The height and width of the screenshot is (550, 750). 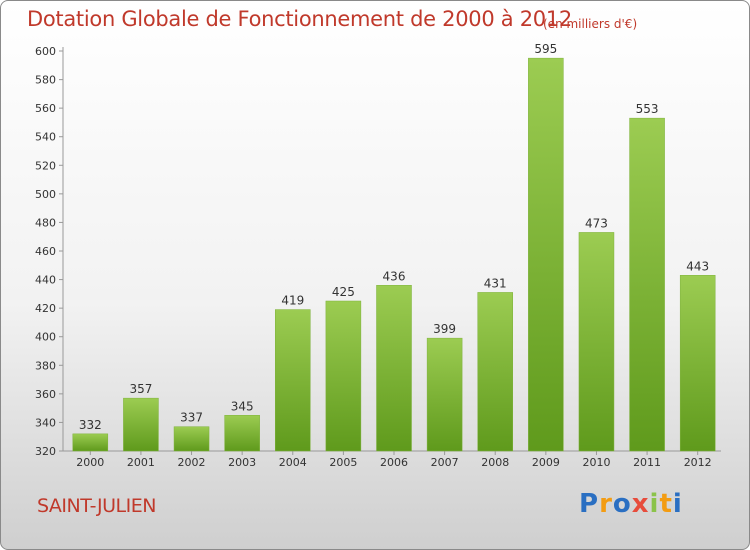 What do you see at coordinates (45, 451) in the screenshot?
I see `y-tick-label: 320` at bounding box center [45, 451].